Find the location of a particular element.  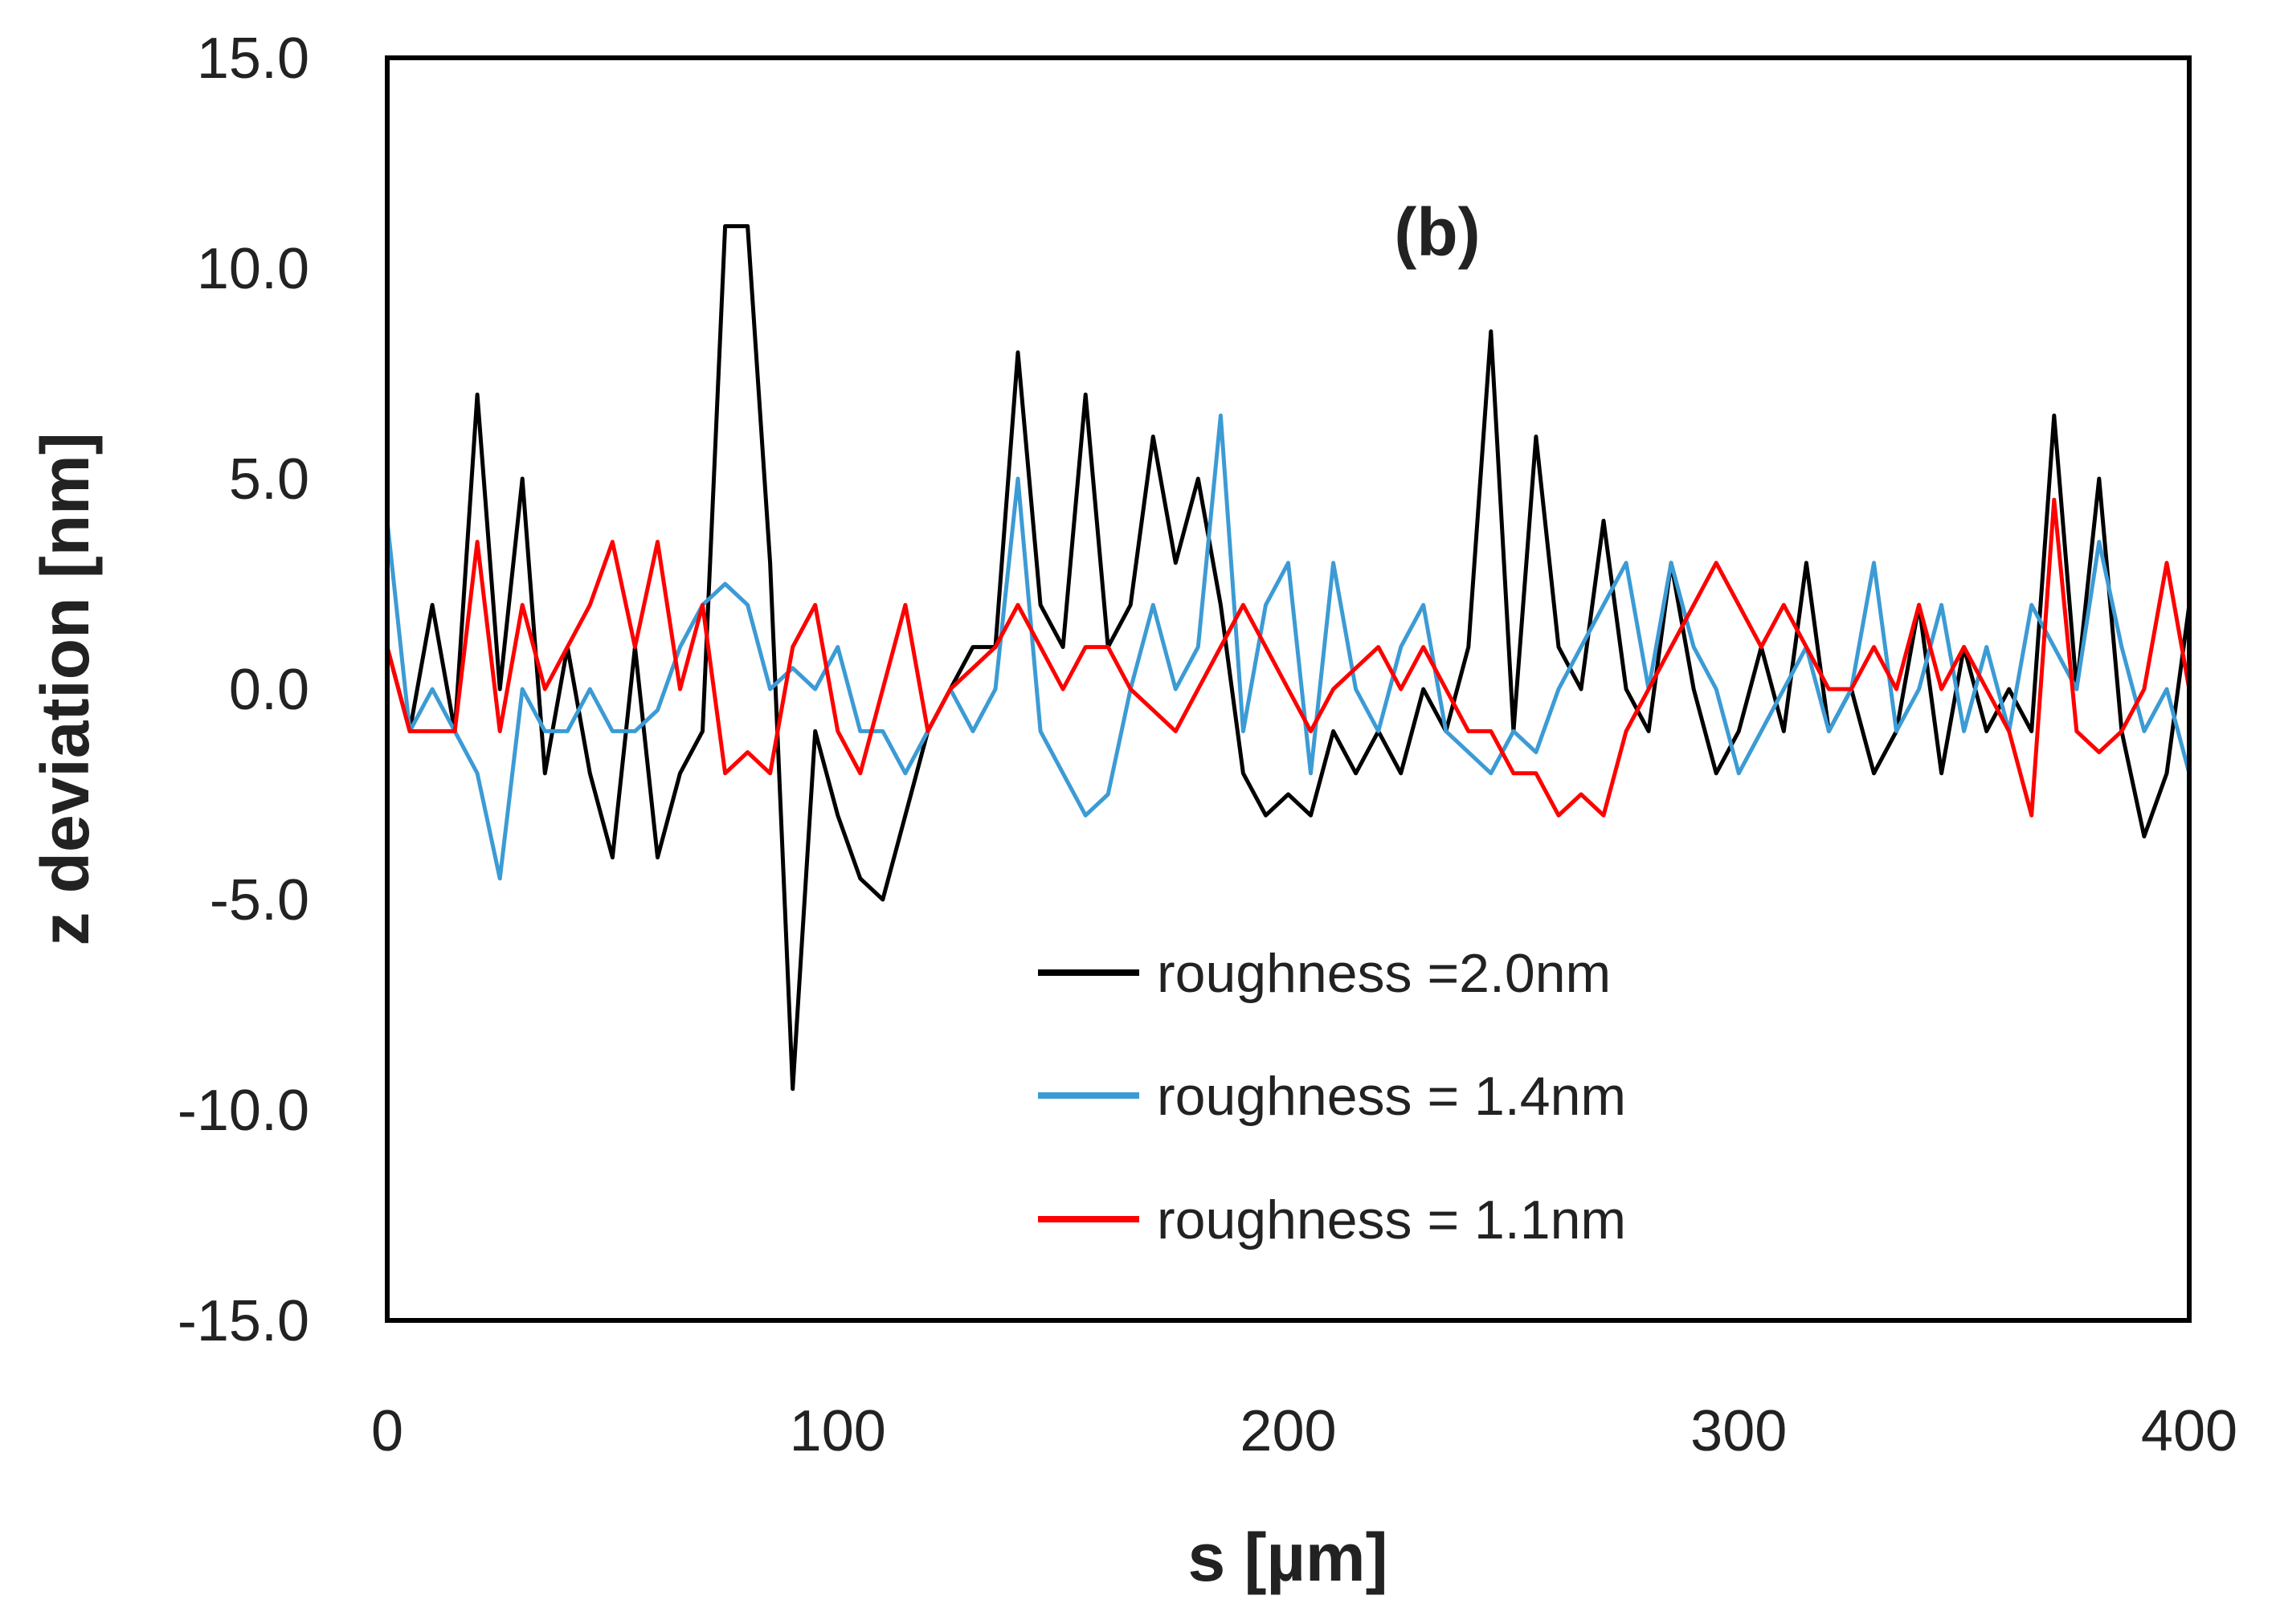

x-tick-label: 0 is located at coordinates (387, 1431).